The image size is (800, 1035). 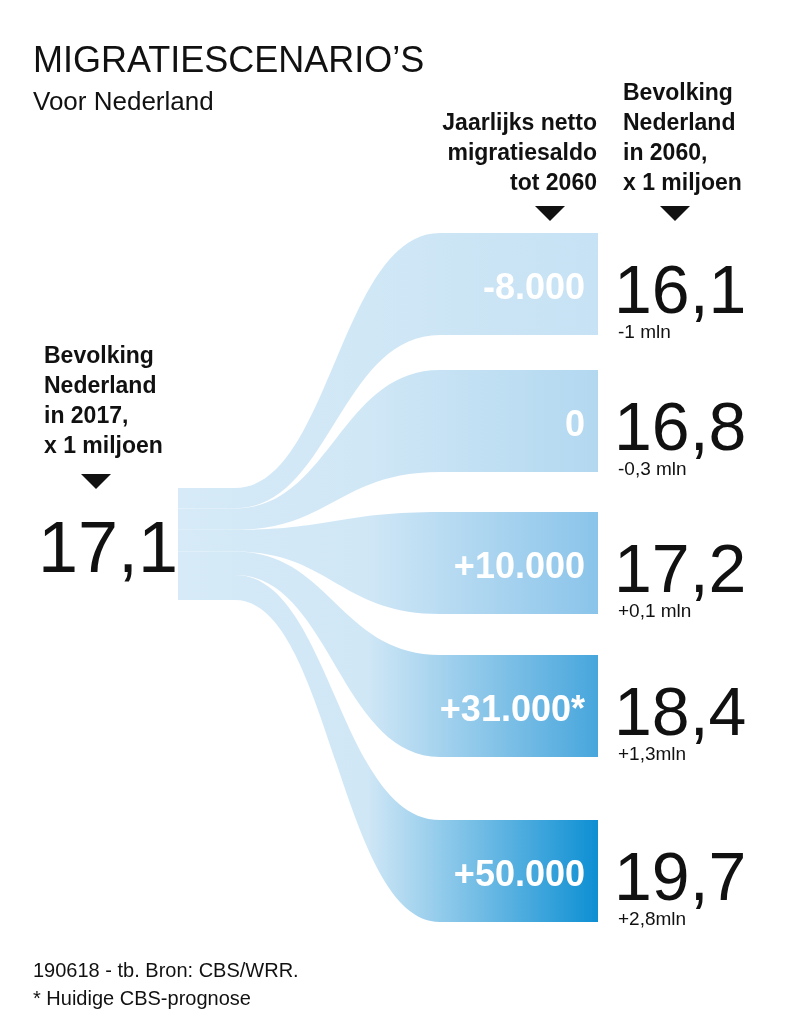 What do you see at coordinates (229, 59) in the screenshot?
I see `text: MIGRATIESCENARIO’S` at bounding box center [229, 59].